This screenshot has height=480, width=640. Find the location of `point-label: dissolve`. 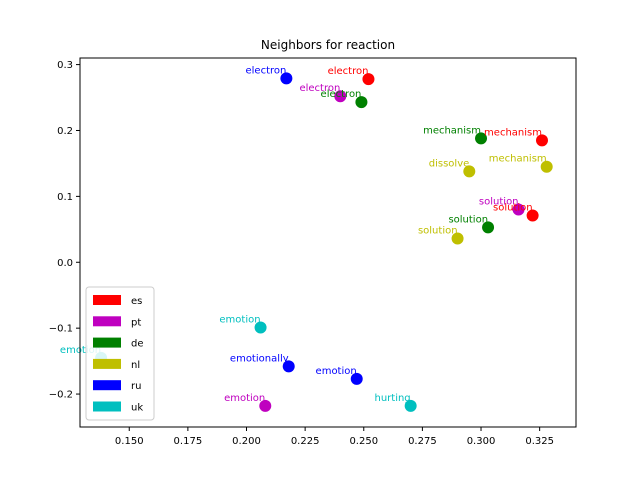

point-label: dissolve is located at coordinates (449, 163).